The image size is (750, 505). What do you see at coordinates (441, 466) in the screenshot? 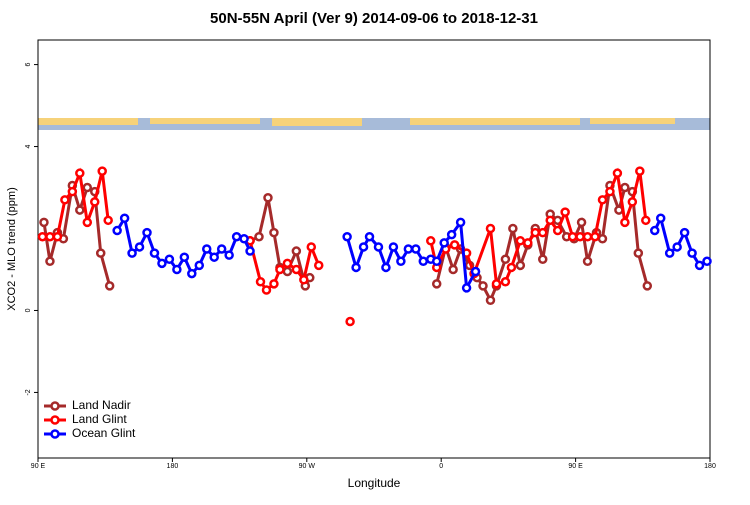
I see `x-tick-label: 0` at bounding box center [441, 466].